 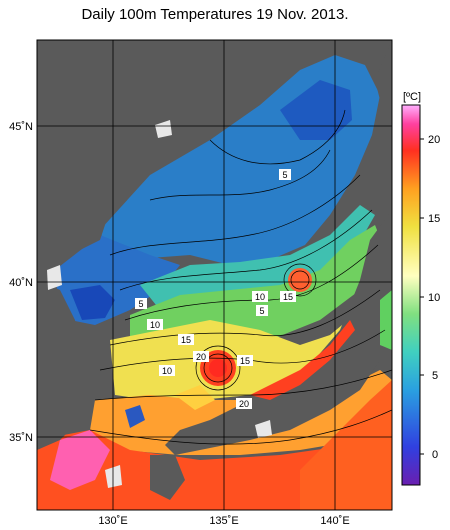 I want to click on cold-eddy-south, so click(x=135, y=416).